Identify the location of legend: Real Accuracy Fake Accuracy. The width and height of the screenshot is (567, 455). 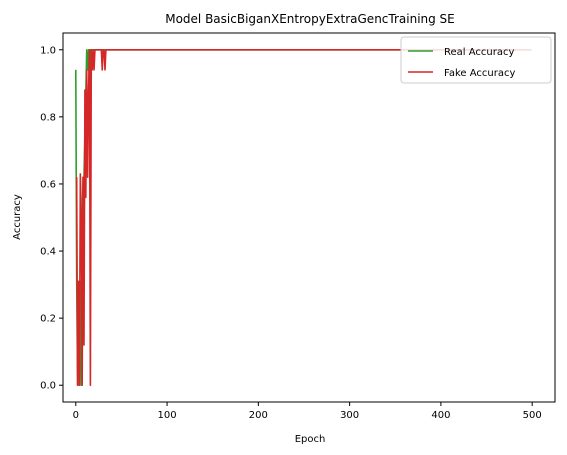
(476, 60).